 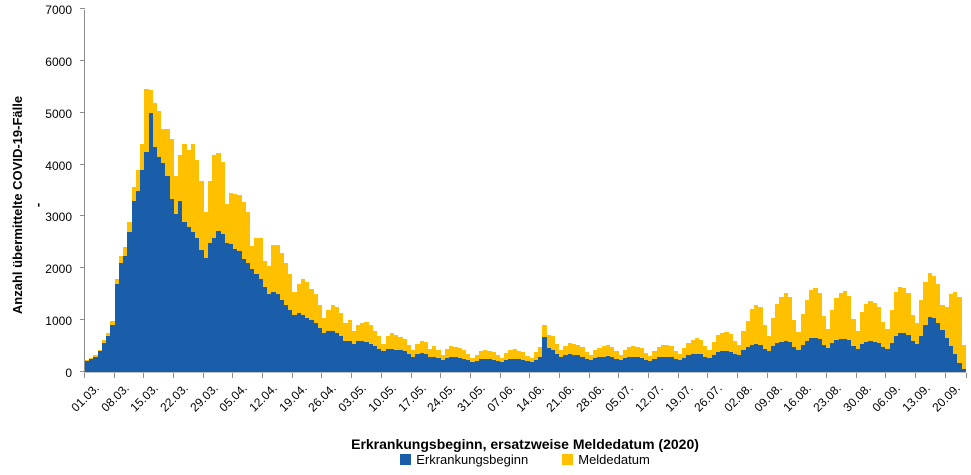 I want to click on y-tick-mark, so click(x=82, y=164).